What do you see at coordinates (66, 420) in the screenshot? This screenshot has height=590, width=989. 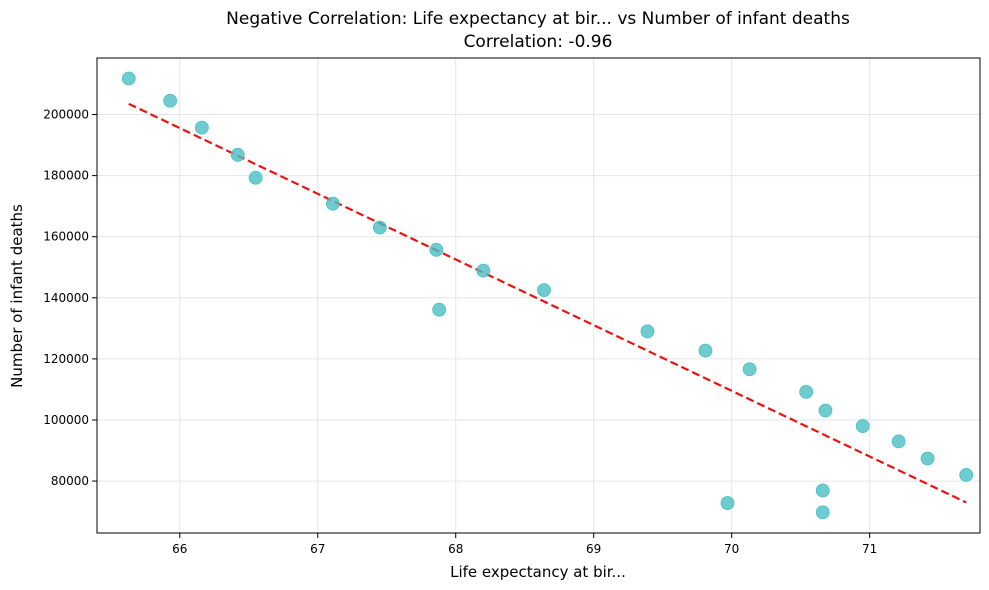 I see `y-tick-label: 100000` at bounding box center [66, 420].